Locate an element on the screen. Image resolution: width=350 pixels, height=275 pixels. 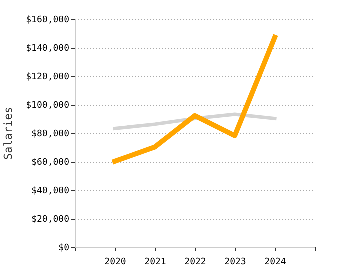
y-tick-label: $80,000 is located at coordinates (51, 135).